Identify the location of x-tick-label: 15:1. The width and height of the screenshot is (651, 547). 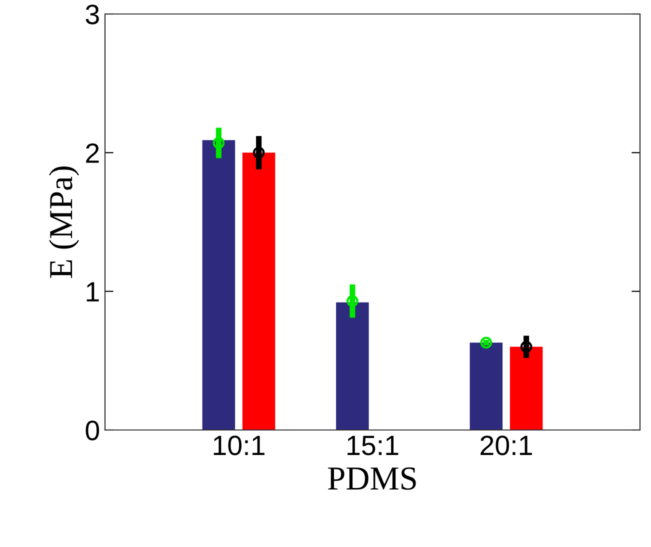
(373, 446).